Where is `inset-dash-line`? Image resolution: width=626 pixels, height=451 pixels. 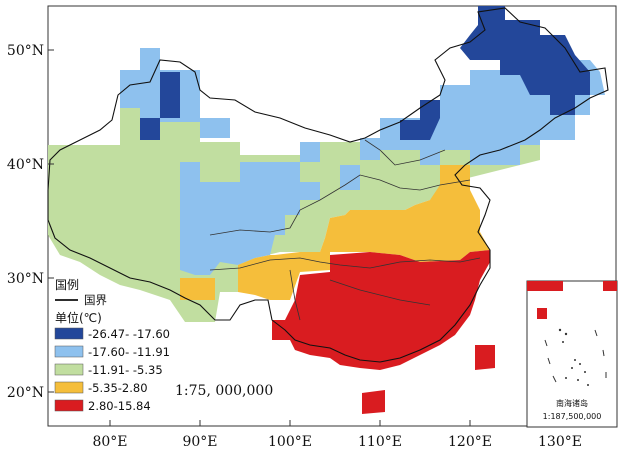
inset-dash-line is located at coordinates (575, 356).